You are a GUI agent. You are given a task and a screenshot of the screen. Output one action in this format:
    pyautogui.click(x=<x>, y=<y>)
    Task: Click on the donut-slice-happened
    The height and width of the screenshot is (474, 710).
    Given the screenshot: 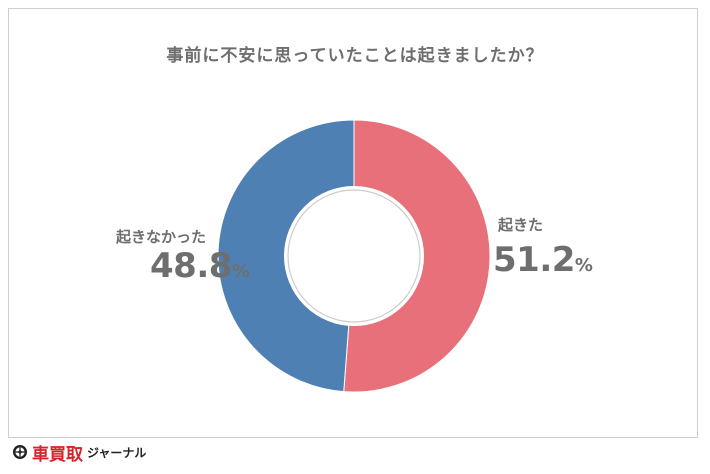 What is the action you would take?
    pyautogui.click(x=417, y=256)
    